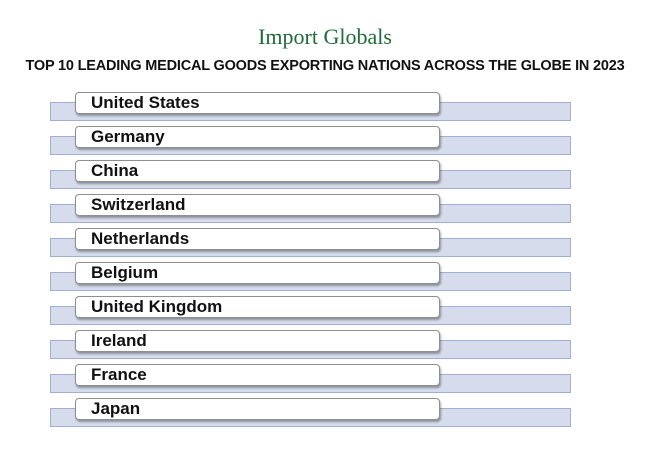 The width and height of the screenshot is (650, 450). I want to click on country-label: United States, so click(257, 103).